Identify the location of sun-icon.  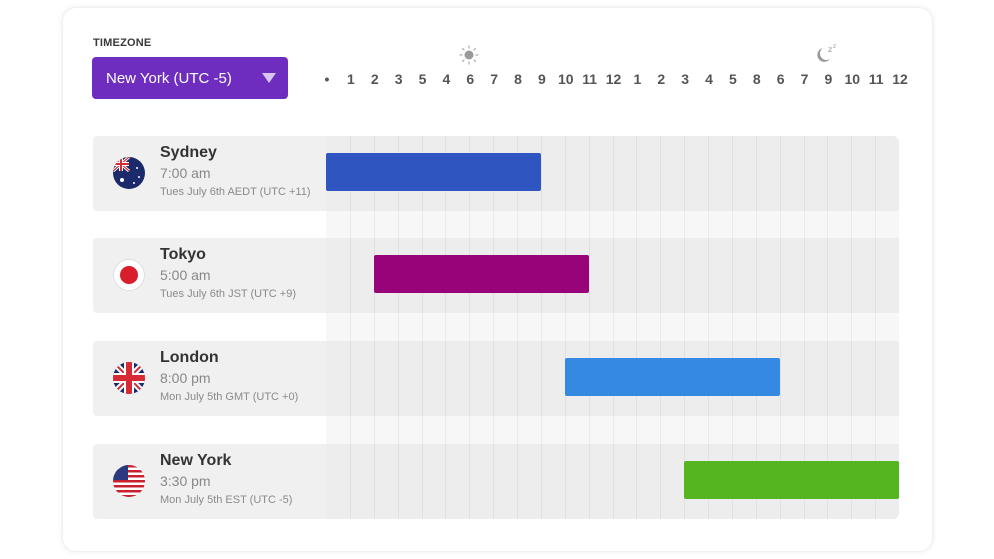
(469, 55).